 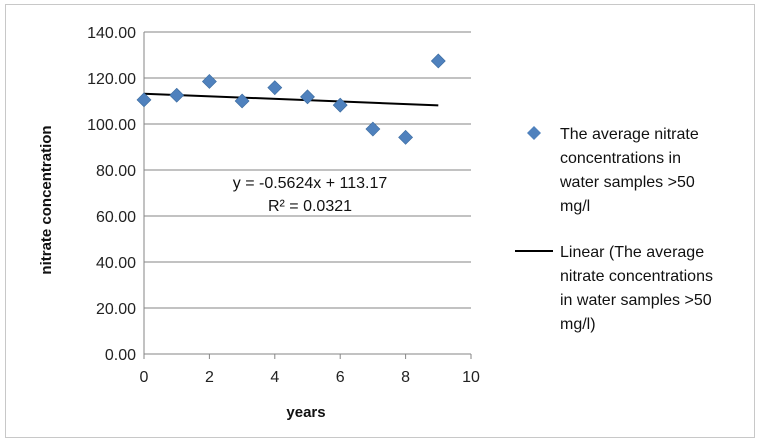 I want to click on y-tick-label: 60.00, so click(x=116, y=217).